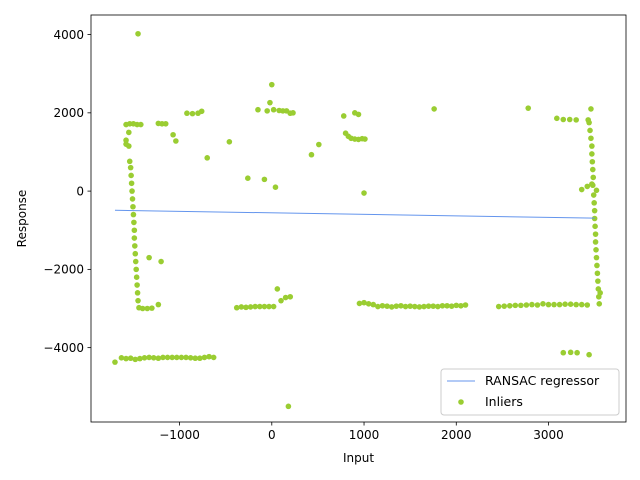  What do you see at coordinates (68, 35) in the screenshot?
I see `y-tick-label: 4000` at bounding box center [68, 35].